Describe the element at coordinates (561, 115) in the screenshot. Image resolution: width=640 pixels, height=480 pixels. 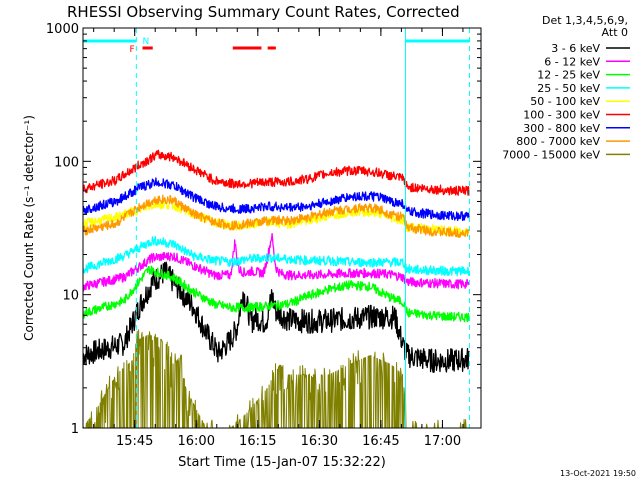
I see `legend-entry-label: 100 - 300 keV` at that location.